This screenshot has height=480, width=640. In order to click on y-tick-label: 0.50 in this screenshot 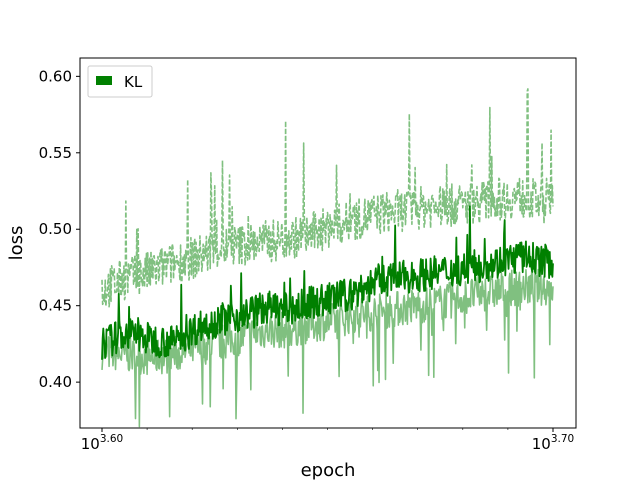, I will do `click(55, 229)`.